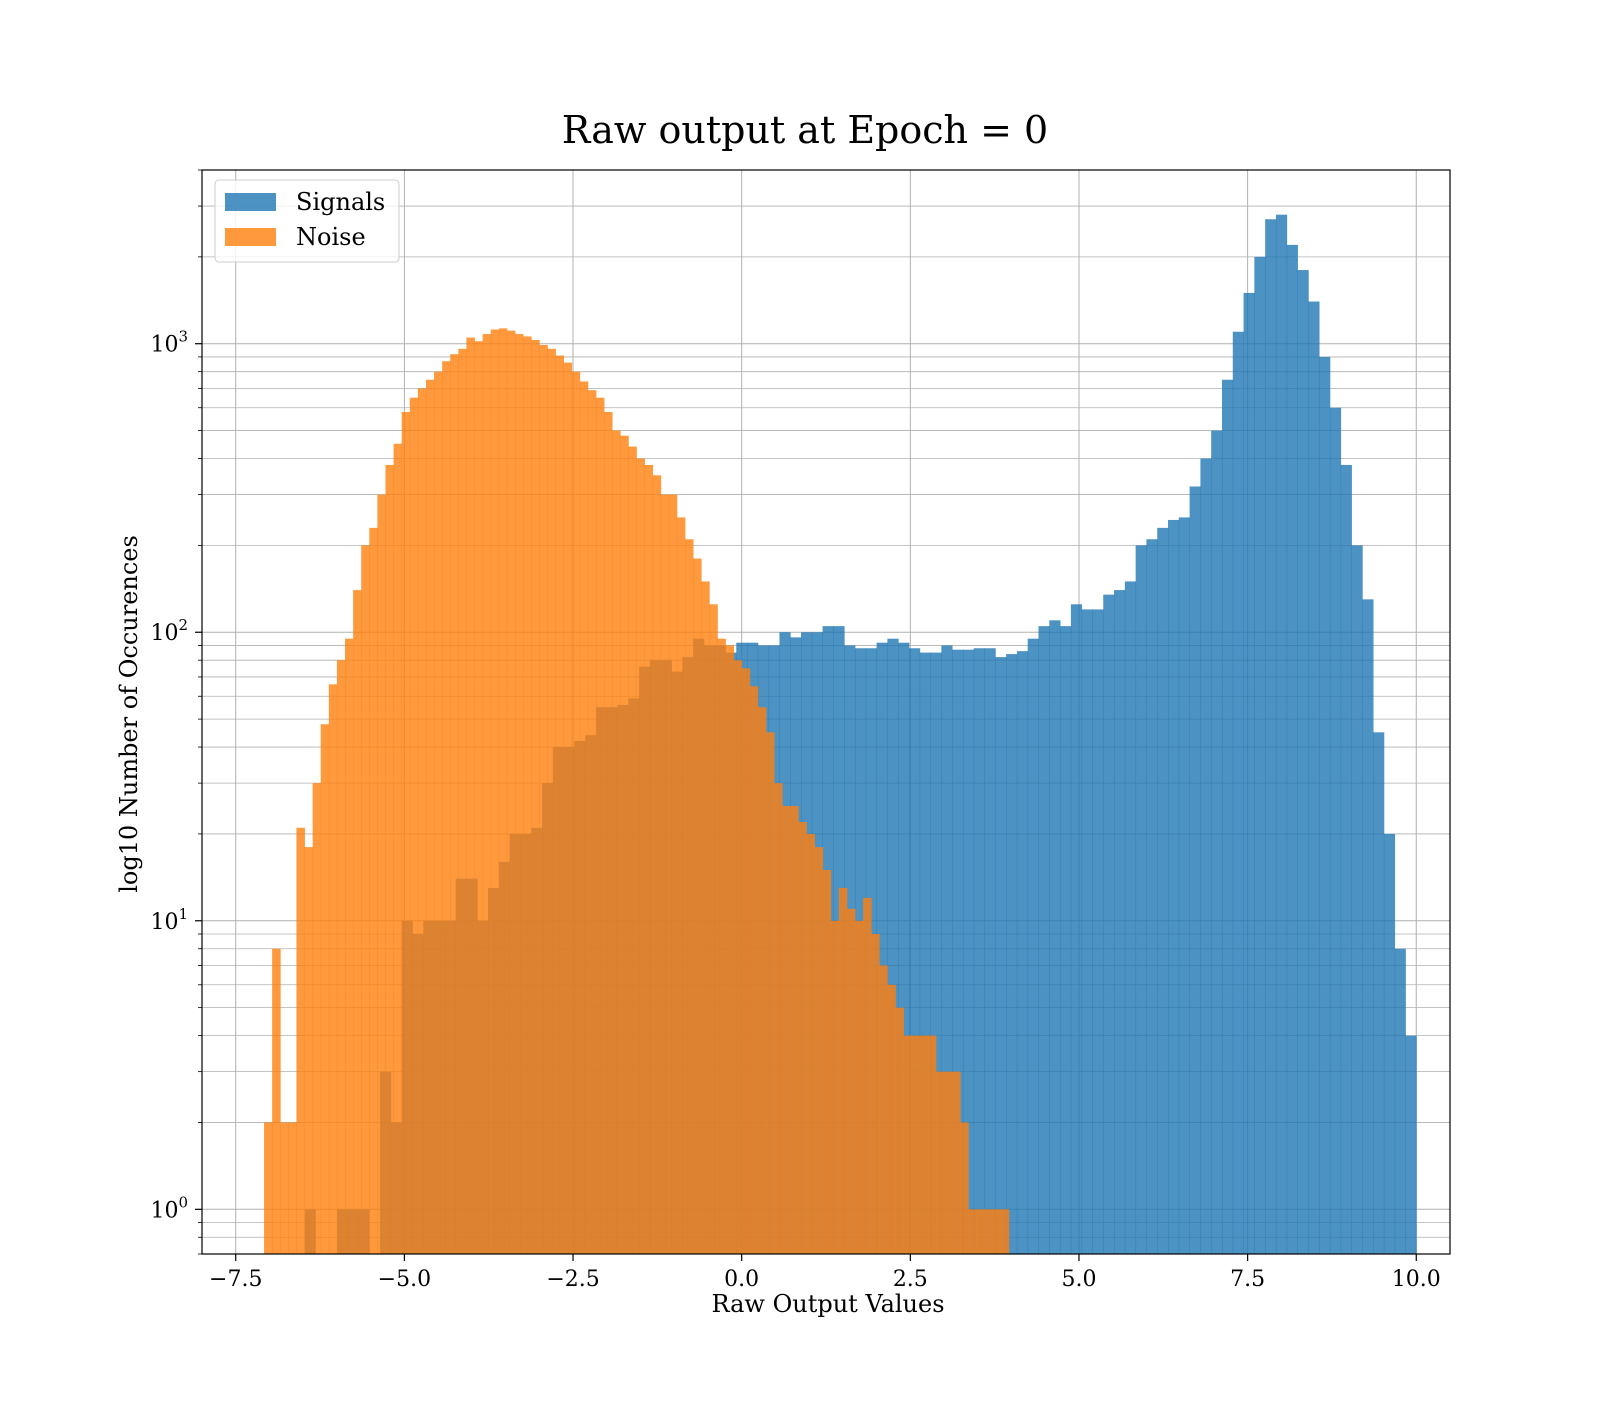  Describe the element at coordinates (169, 1208) in the screenshot. I see `y-tick-label: 10⁰` at that location.